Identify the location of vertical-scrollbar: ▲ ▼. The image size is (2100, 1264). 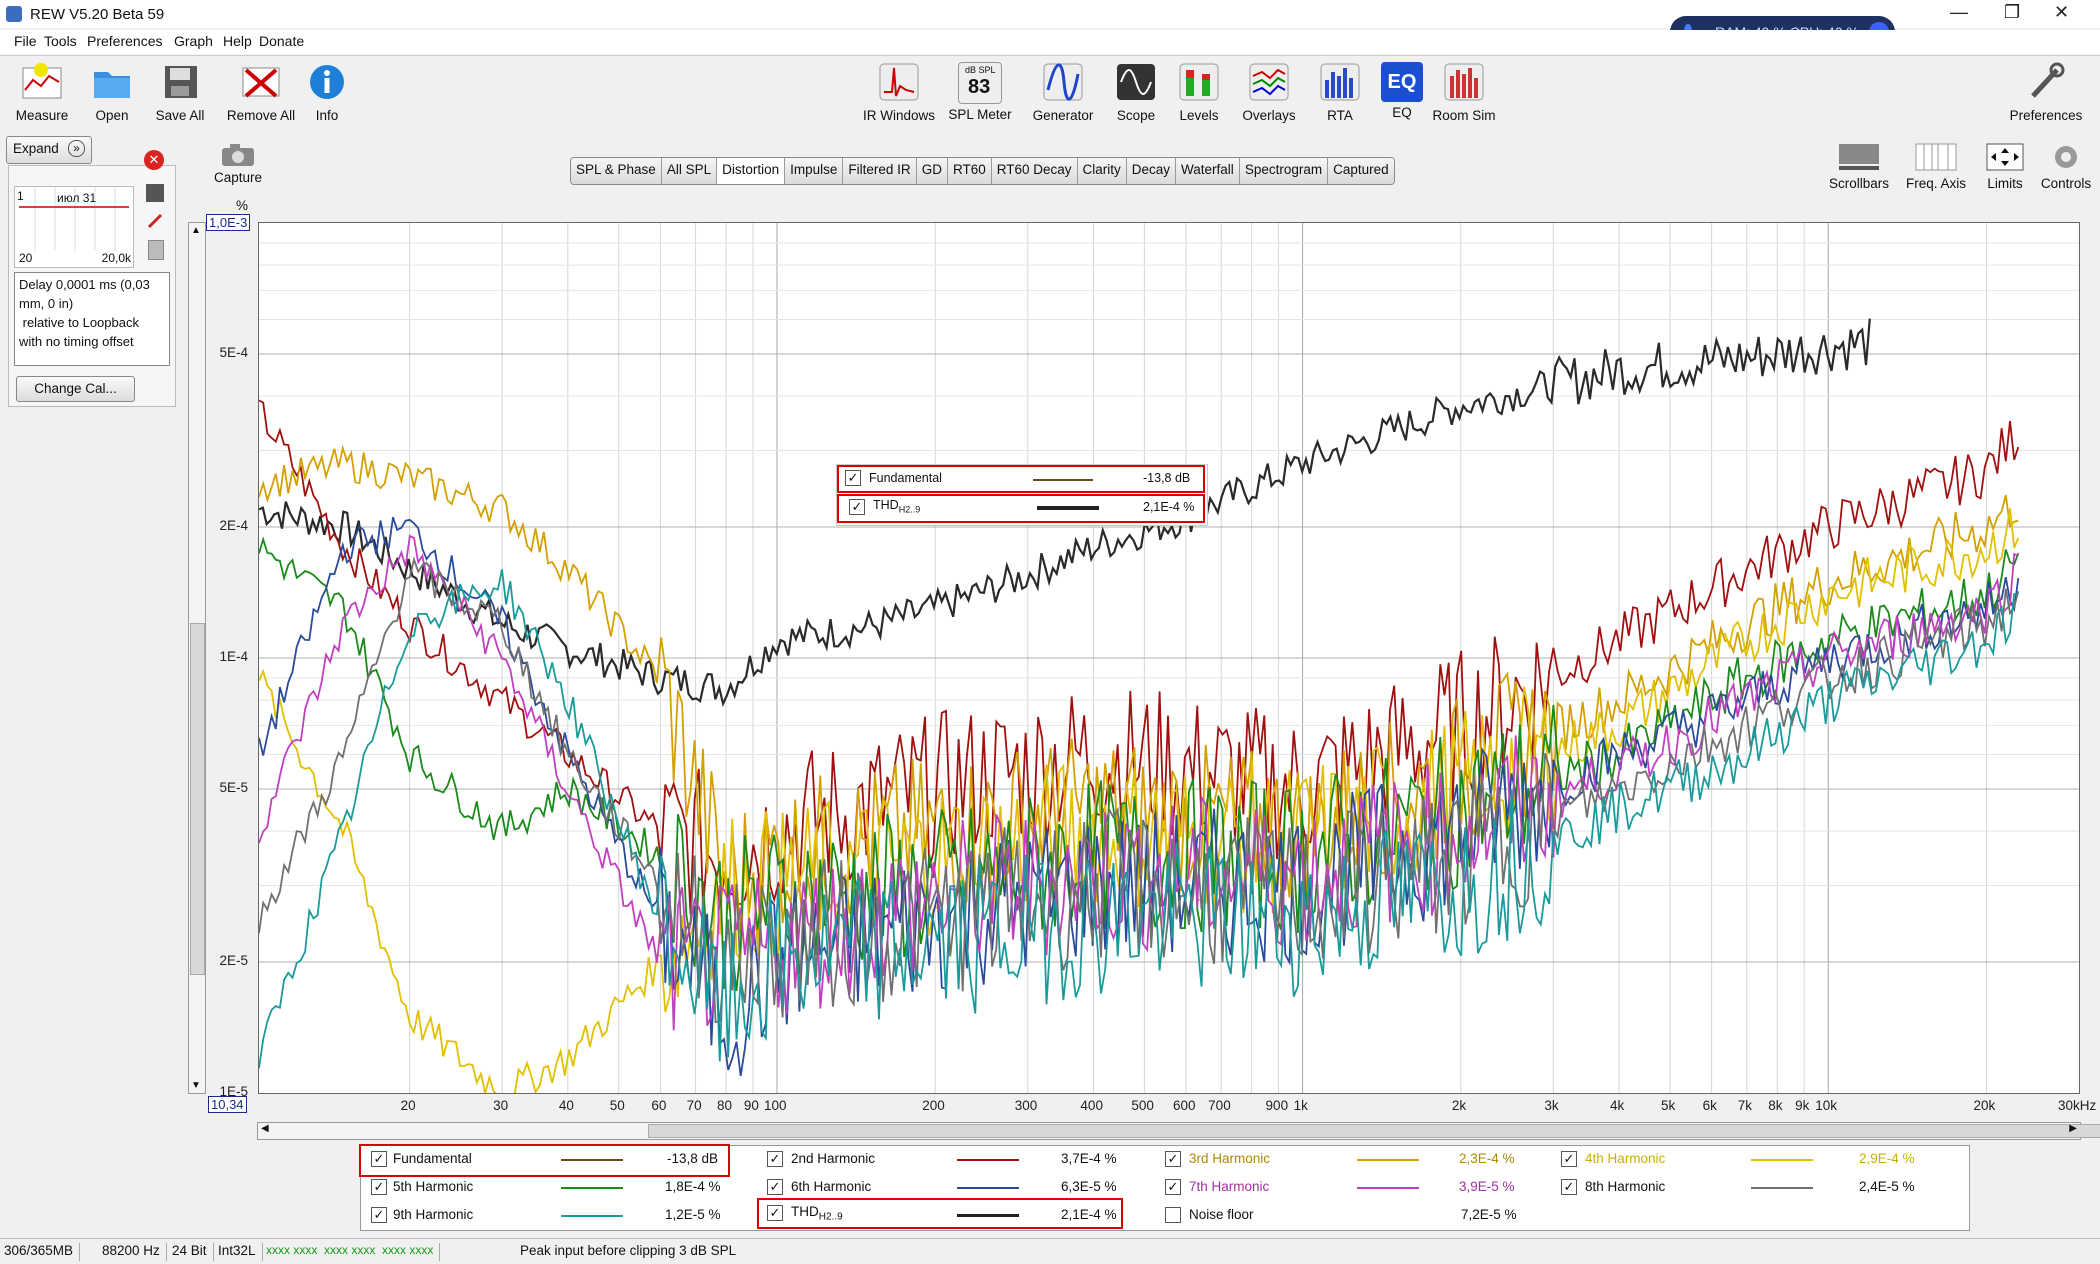
(197, 658).